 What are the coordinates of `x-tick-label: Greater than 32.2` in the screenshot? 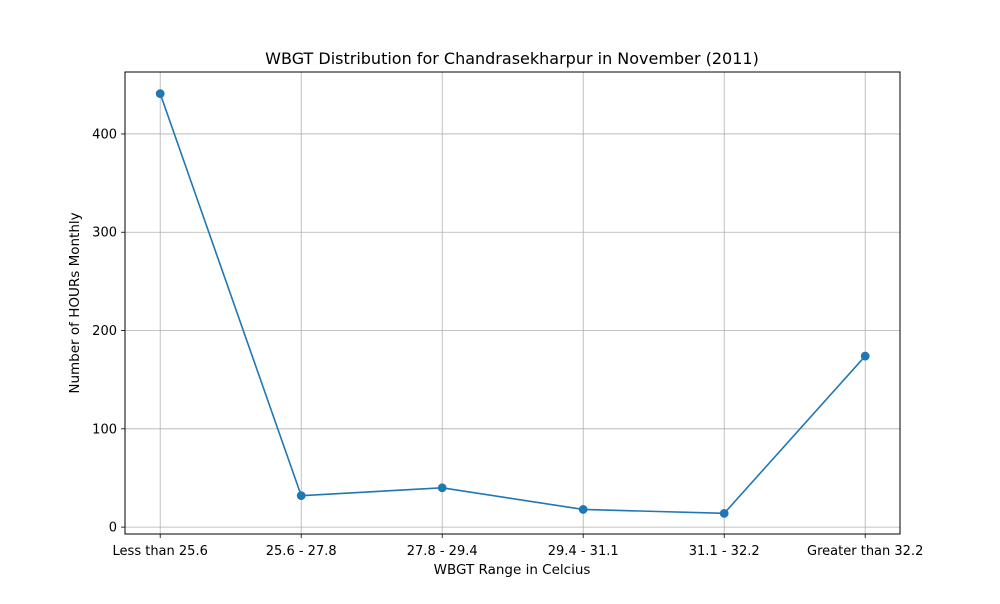 It's located at (865, 551).